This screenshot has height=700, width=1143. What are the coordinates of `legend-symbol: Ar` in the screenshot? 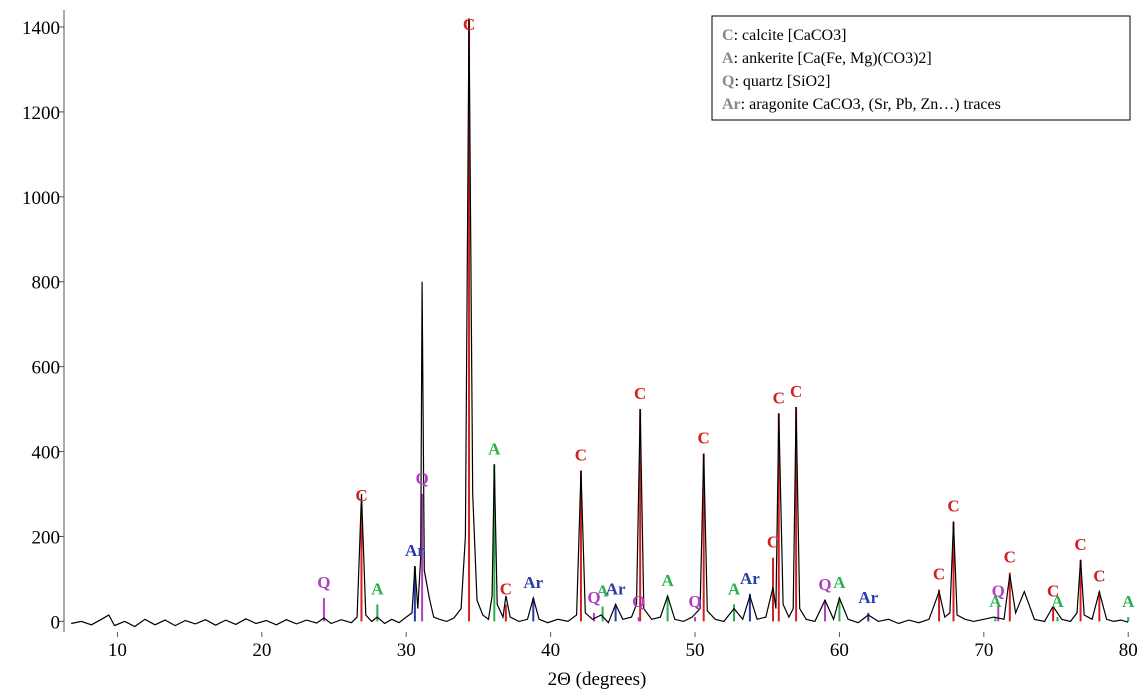 It's located at (731, 104).